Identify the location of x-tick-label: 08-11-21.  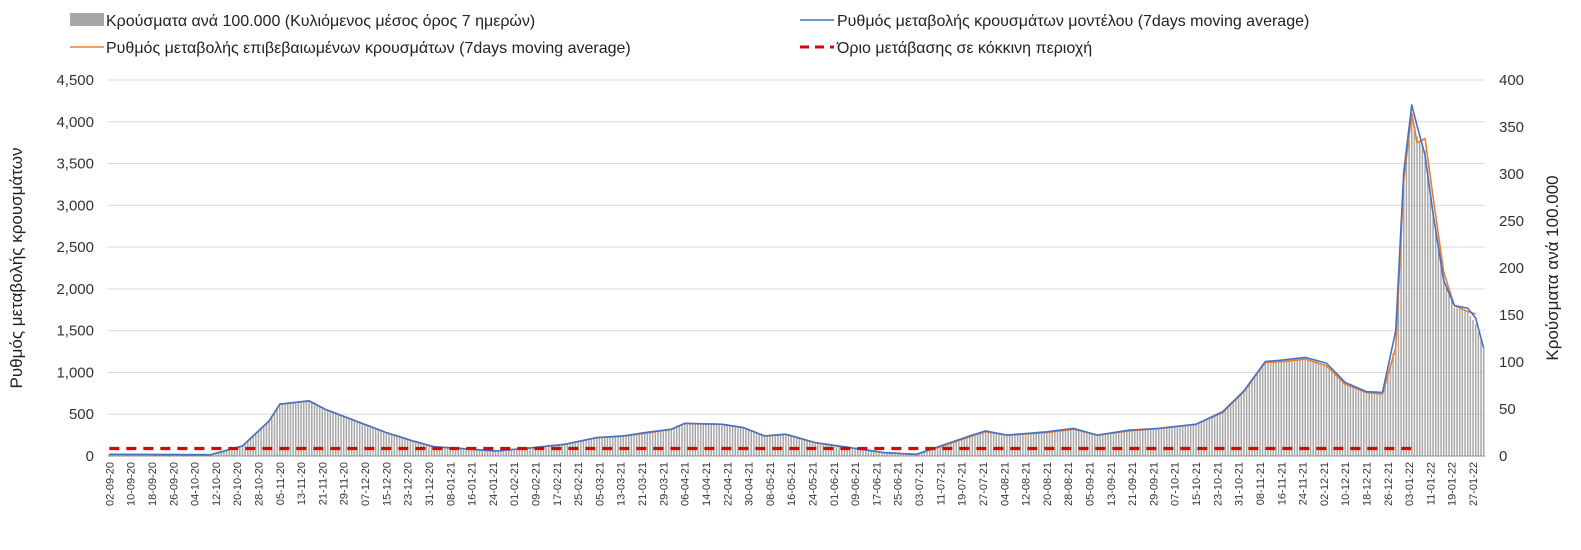
(1261, 483).